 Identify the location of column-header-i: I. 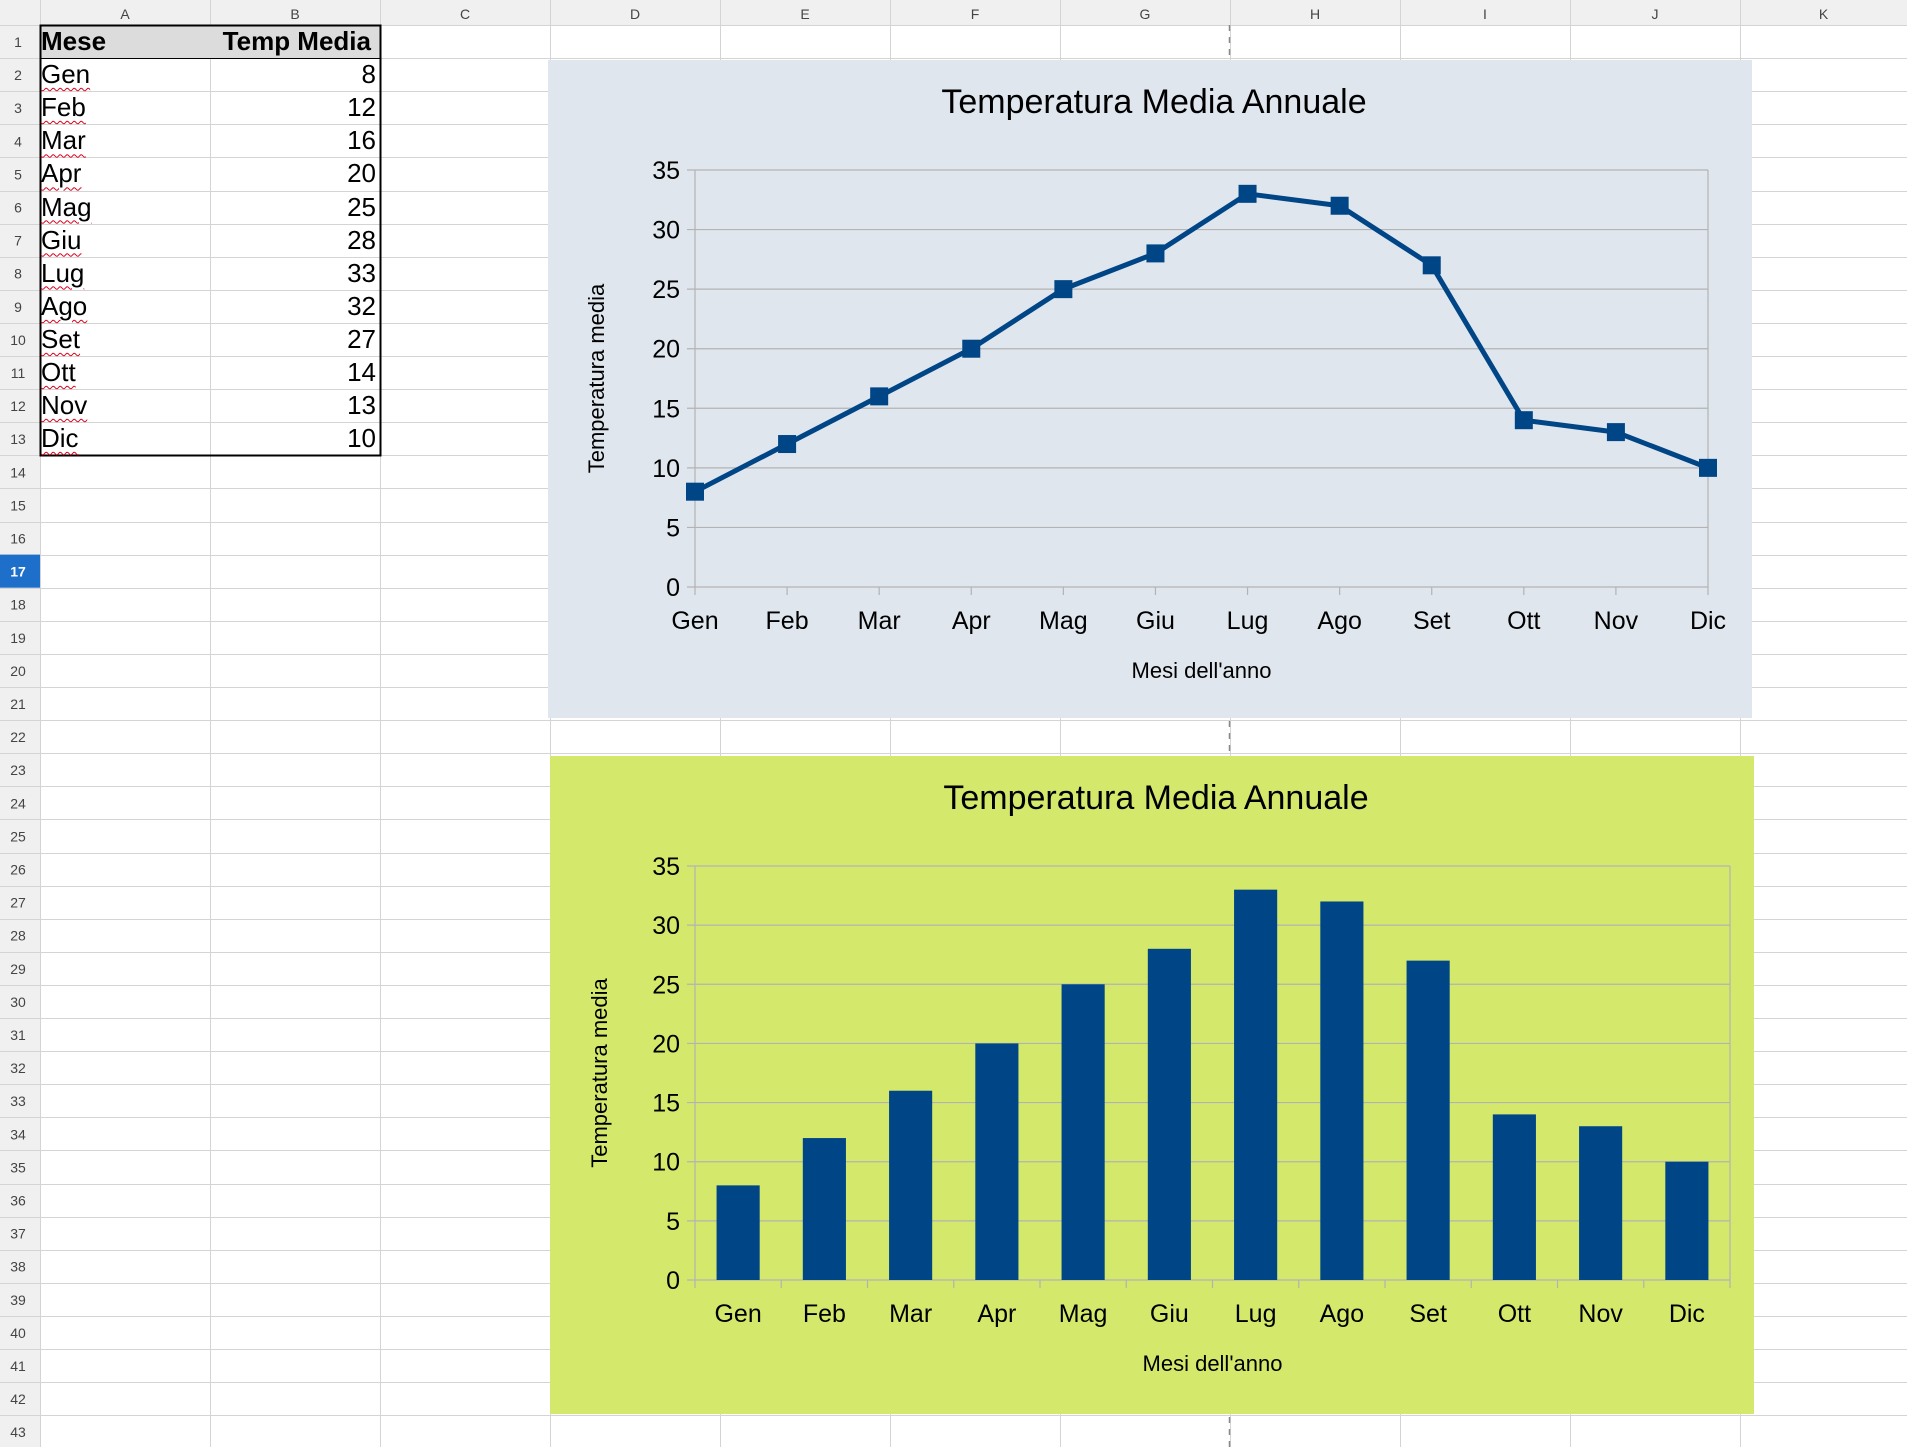
(1485, 14).